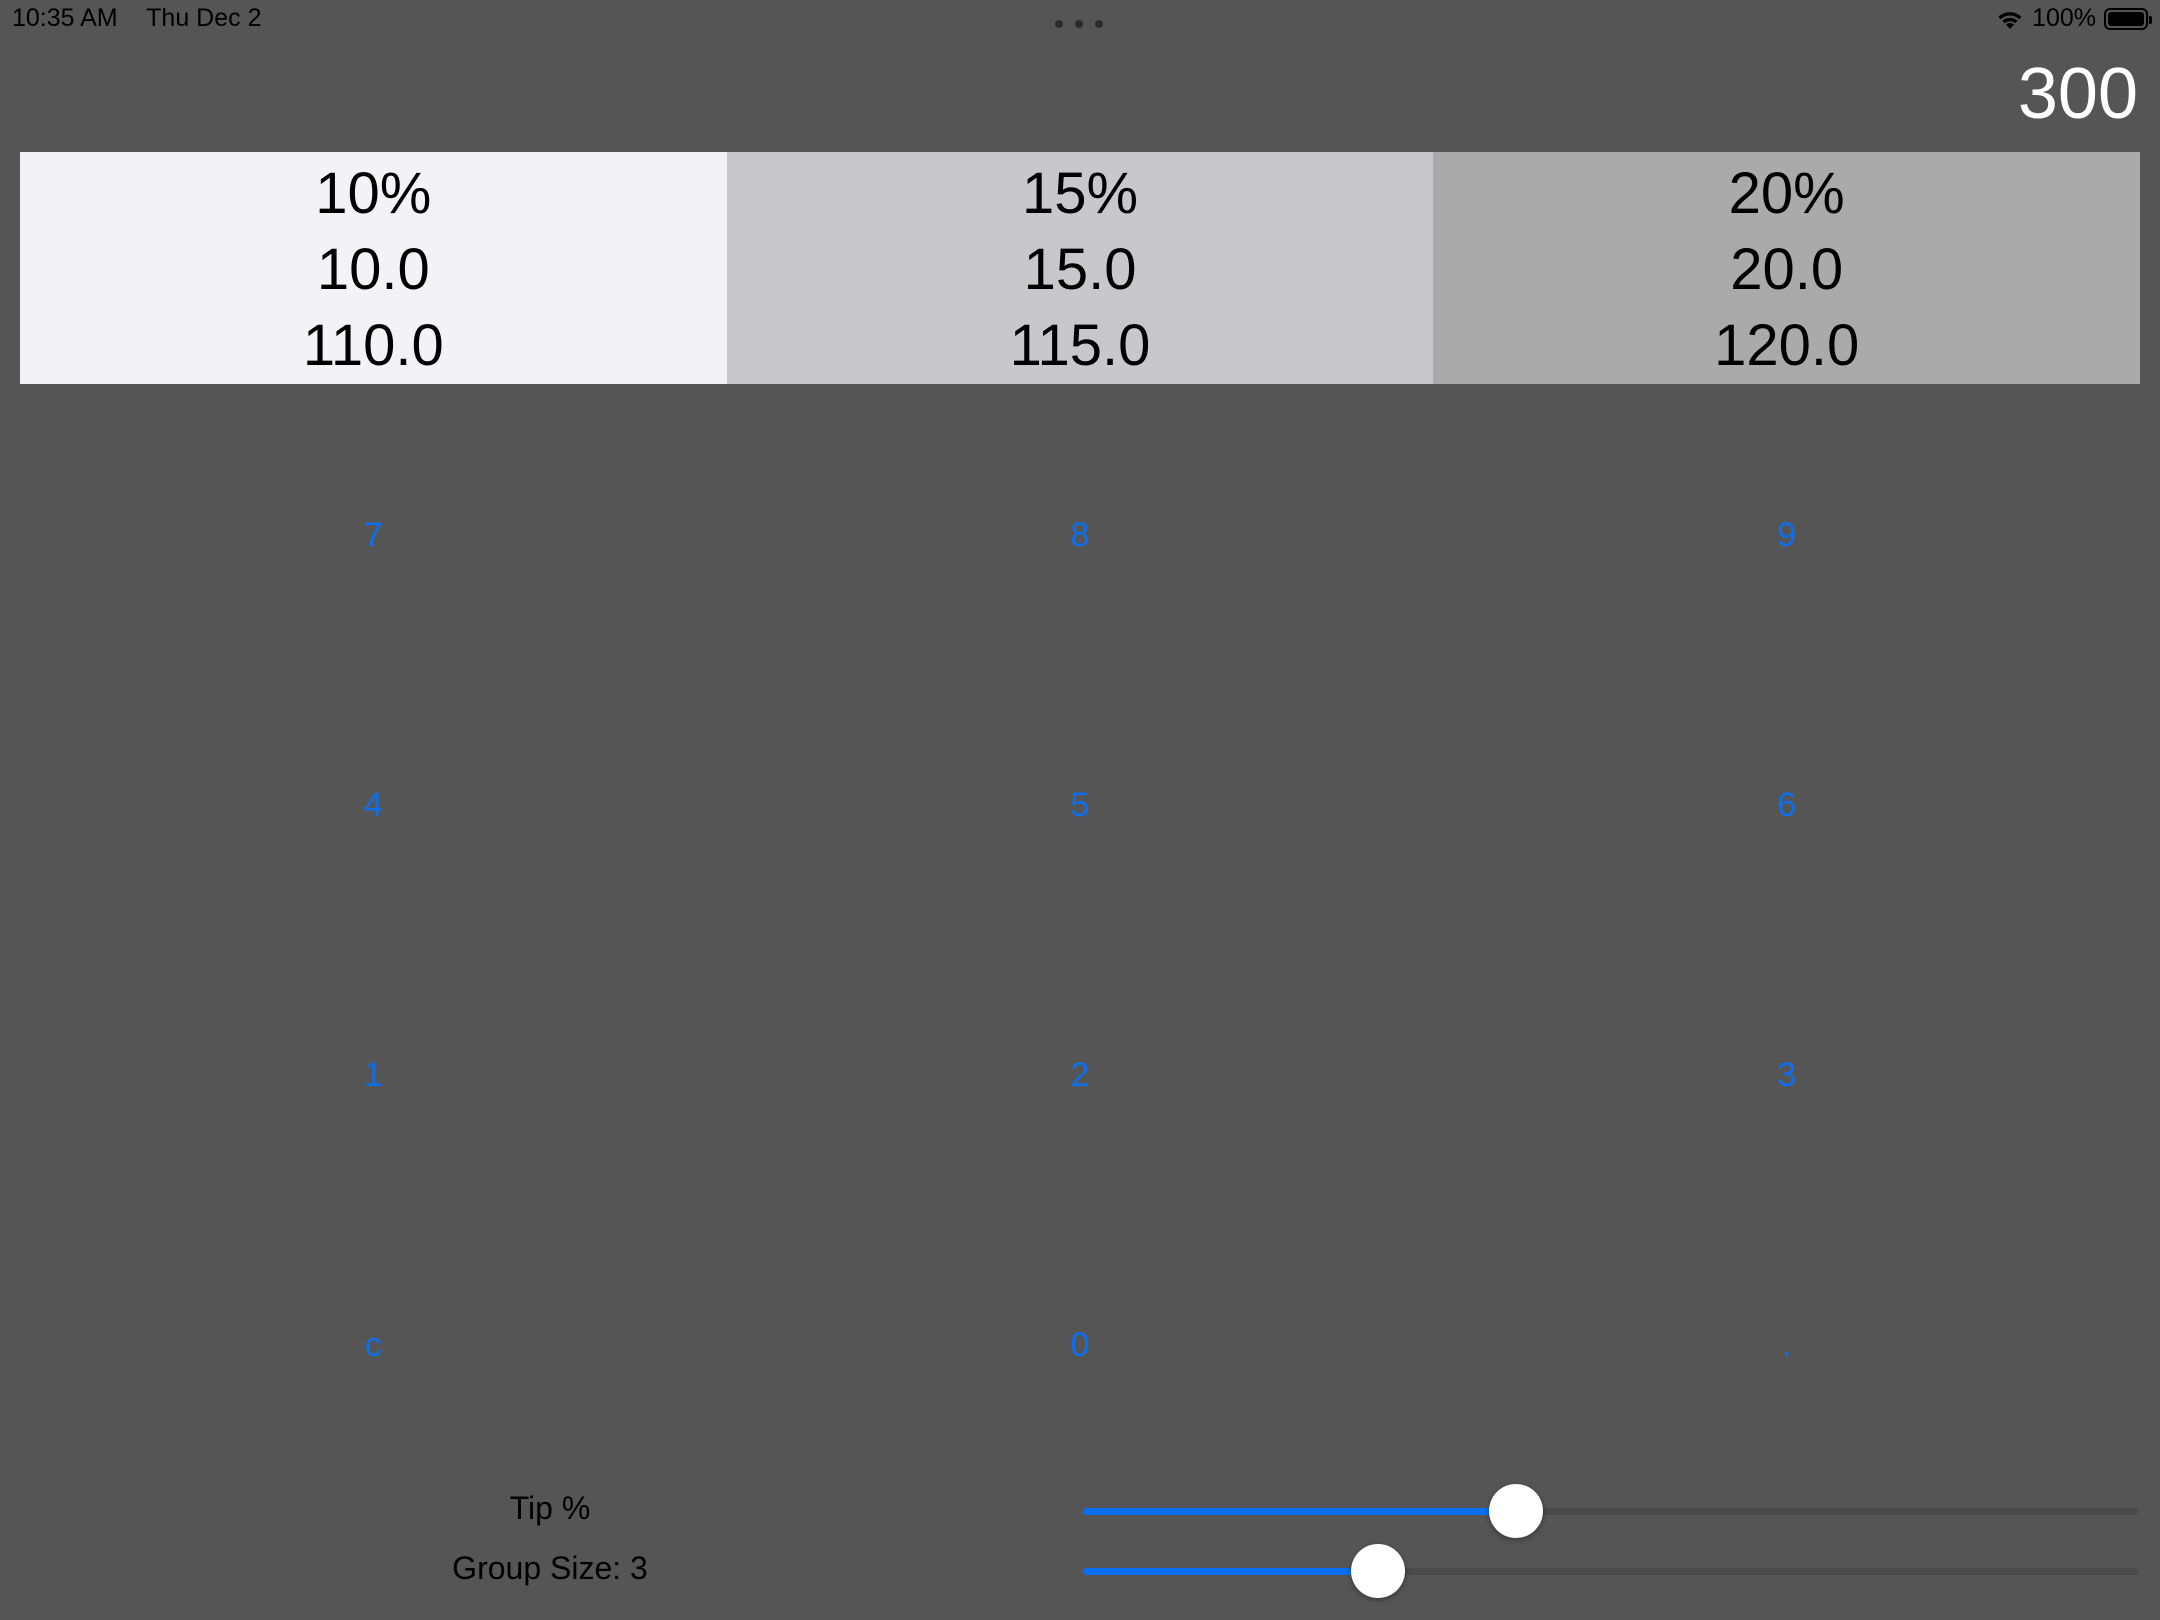 This screenshot has height=1620, width=2160. I want to click on tip-percent: 20%, so click(1786, 193).